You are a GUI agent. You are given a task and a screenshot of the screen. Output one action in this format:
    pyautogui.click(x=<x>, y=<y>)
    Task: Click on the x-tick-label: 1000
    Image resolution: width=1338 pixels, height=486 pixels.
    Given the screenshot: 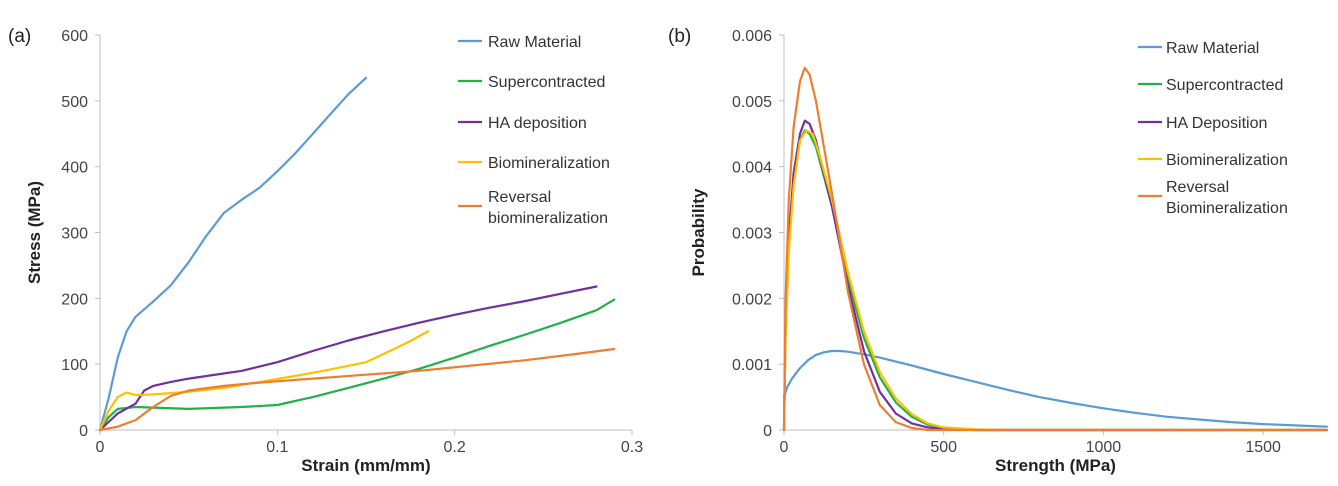 What is the action you would take?
    pyautogui.click(x=1104, y=447)
    